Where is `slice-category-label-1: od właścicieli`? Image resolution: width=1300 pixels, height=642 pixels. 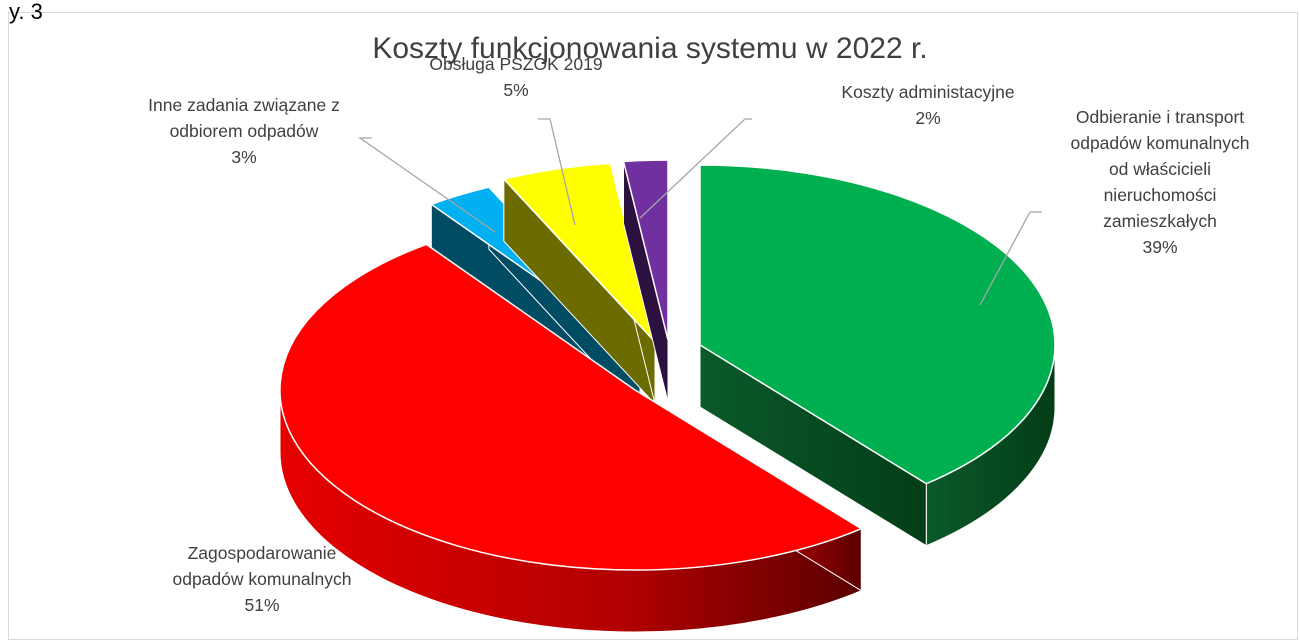 slice-category-label-1: od właścicieli is located at coordinates (1160, 169).